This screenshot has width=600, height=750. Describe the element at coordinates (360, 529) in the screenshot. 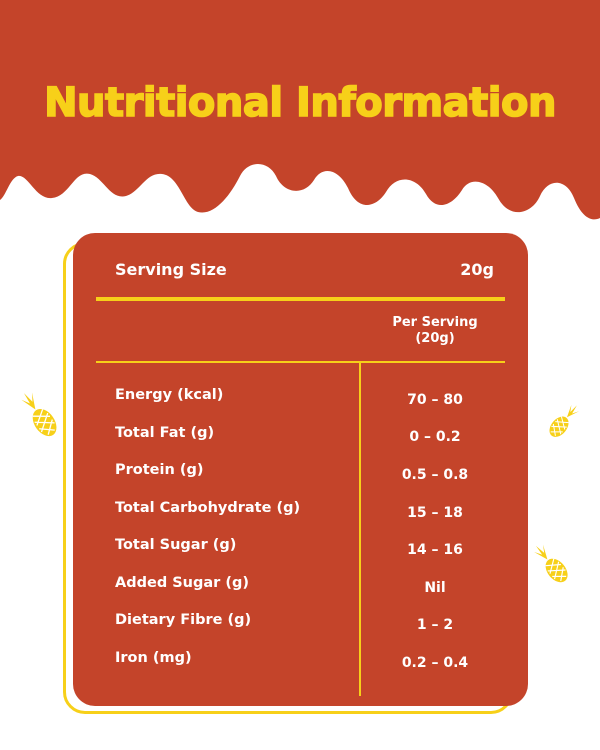

I see `column-divider` at that location.